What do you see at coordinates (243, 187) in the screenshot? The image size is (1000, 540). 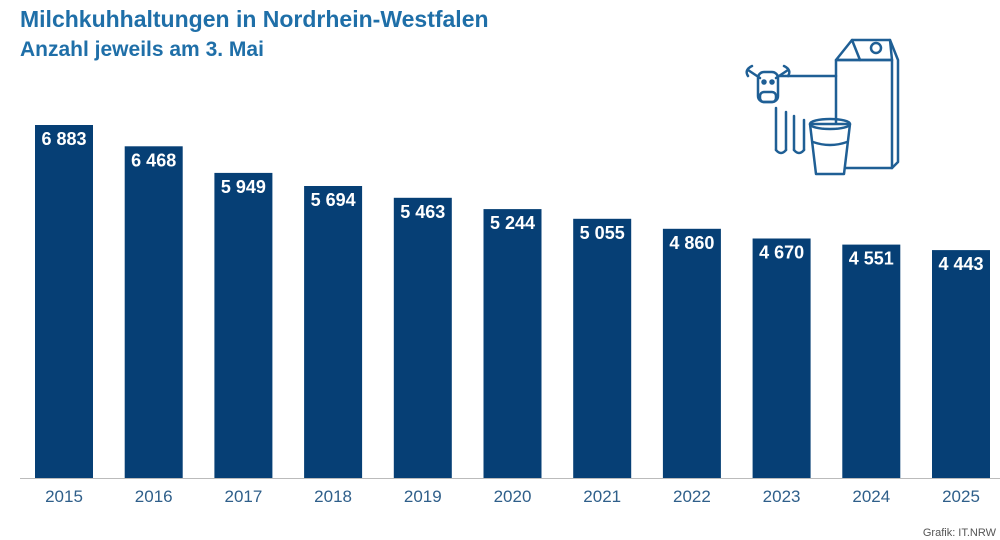 I see `bar-value-label: 5 949` at bounding box center [243, 187].